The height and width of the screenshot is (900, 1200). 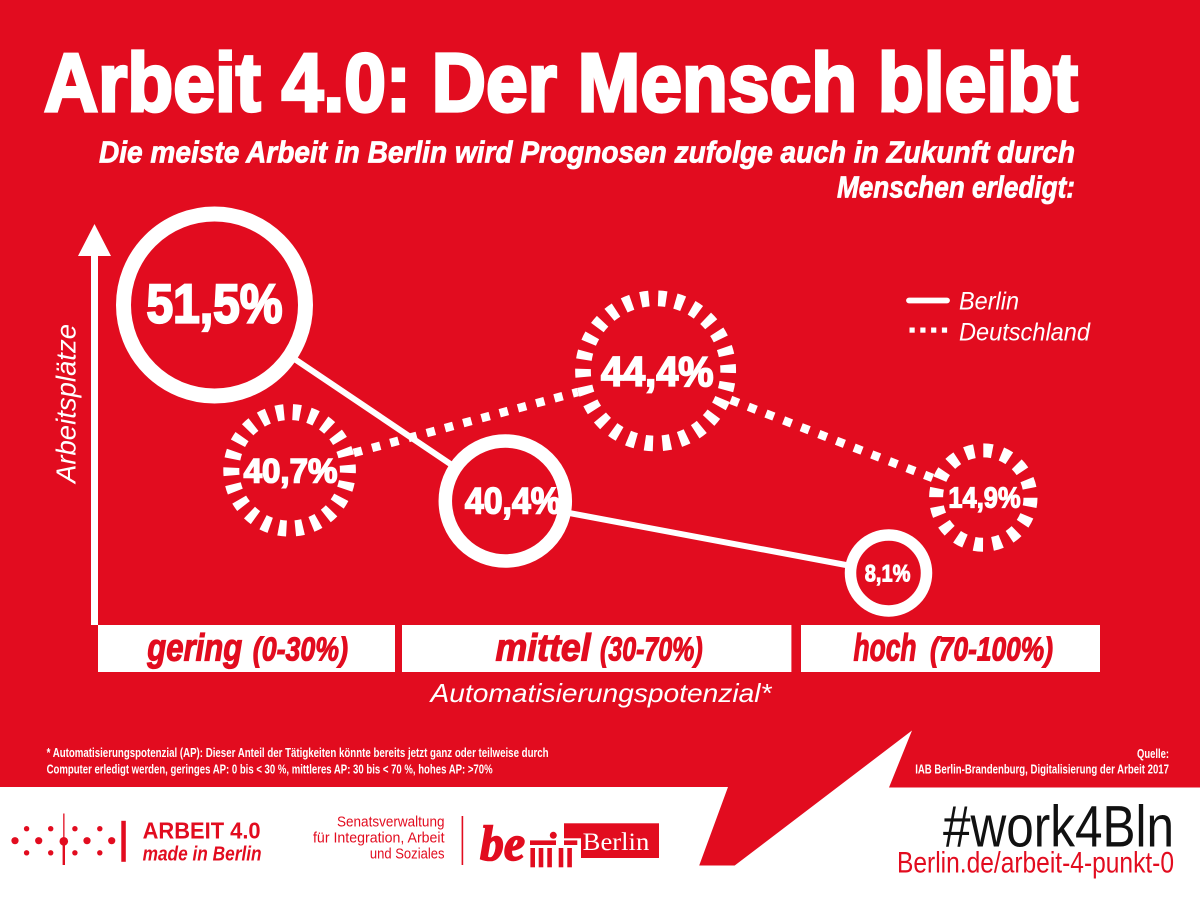 What do you see at coordinates (600, 693) in the screenshot?
I see `svg-text: Automatisierungspotenzial*` at bounding box center [600, 693].